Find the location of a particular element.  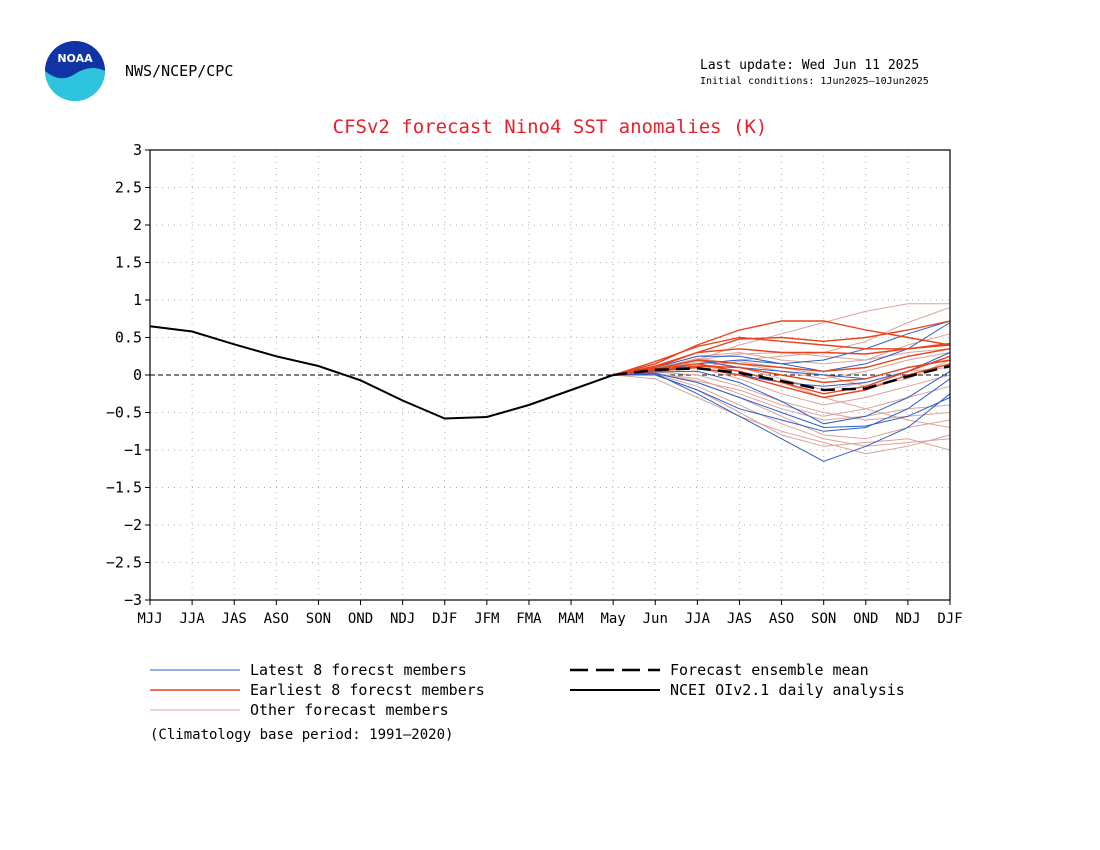

y-tick-label: −3 is located at coordinates (133, 600).